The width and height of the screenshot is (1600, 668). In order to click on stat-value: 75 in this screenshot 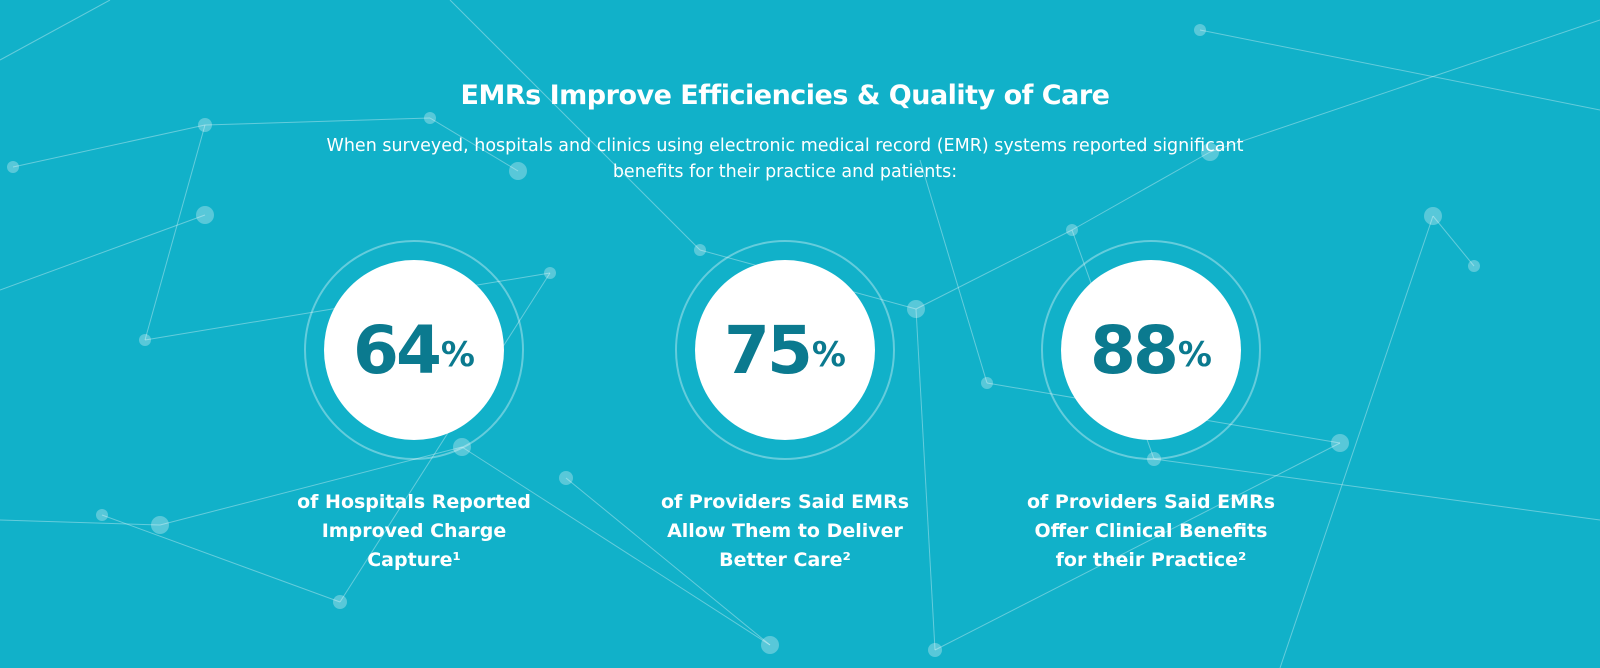, I will do `click(768, 350)`.